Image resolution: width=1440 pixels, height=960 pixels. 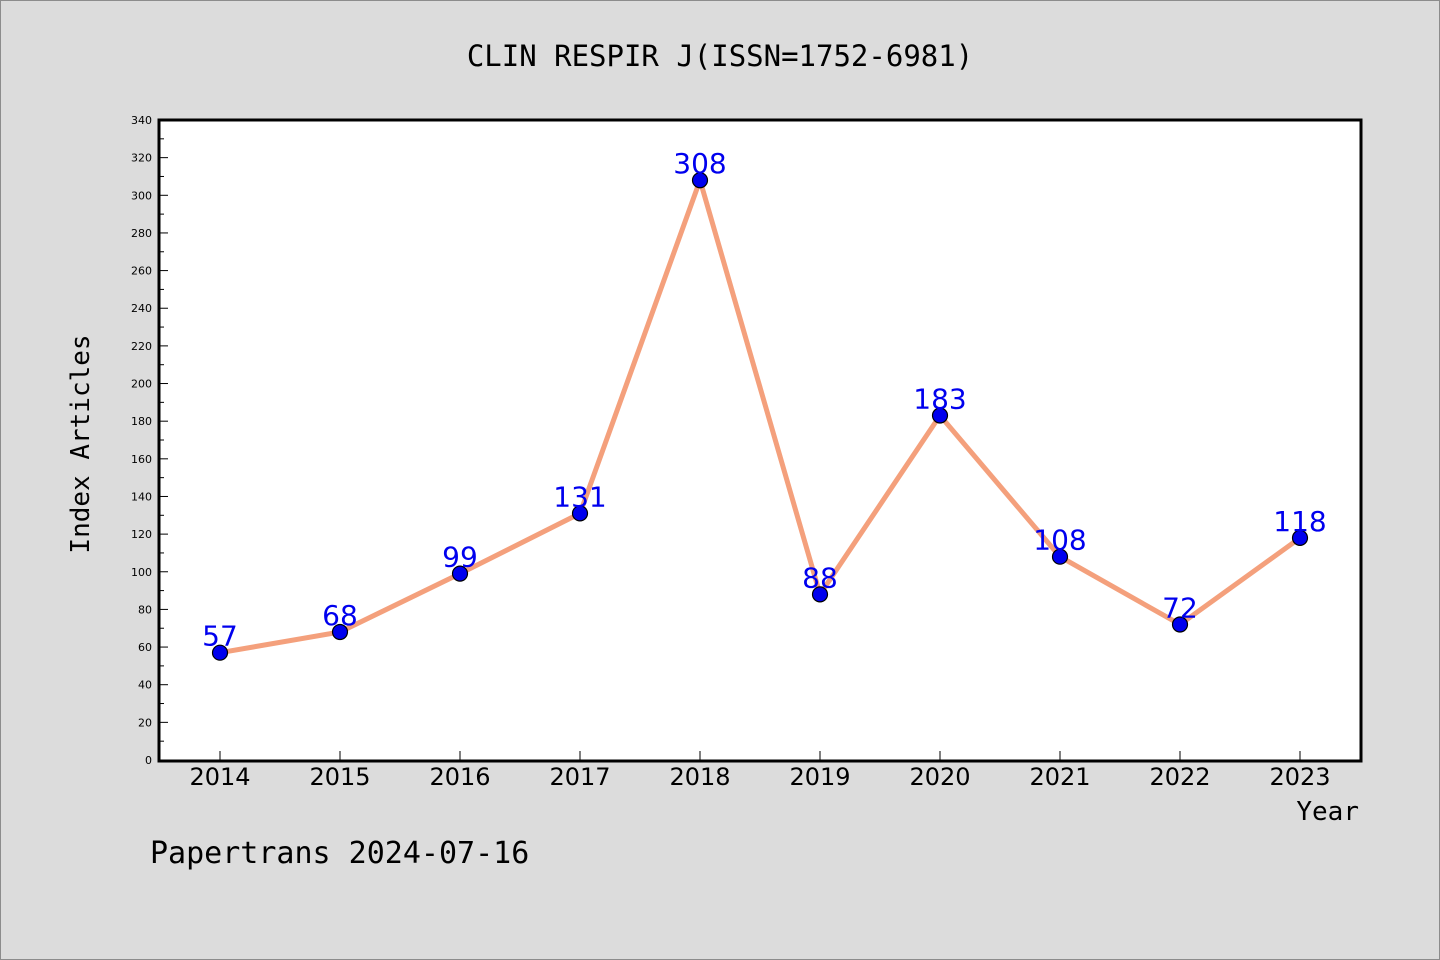 I want to click on y-tick-label: 20, so click(x=145, y=722).